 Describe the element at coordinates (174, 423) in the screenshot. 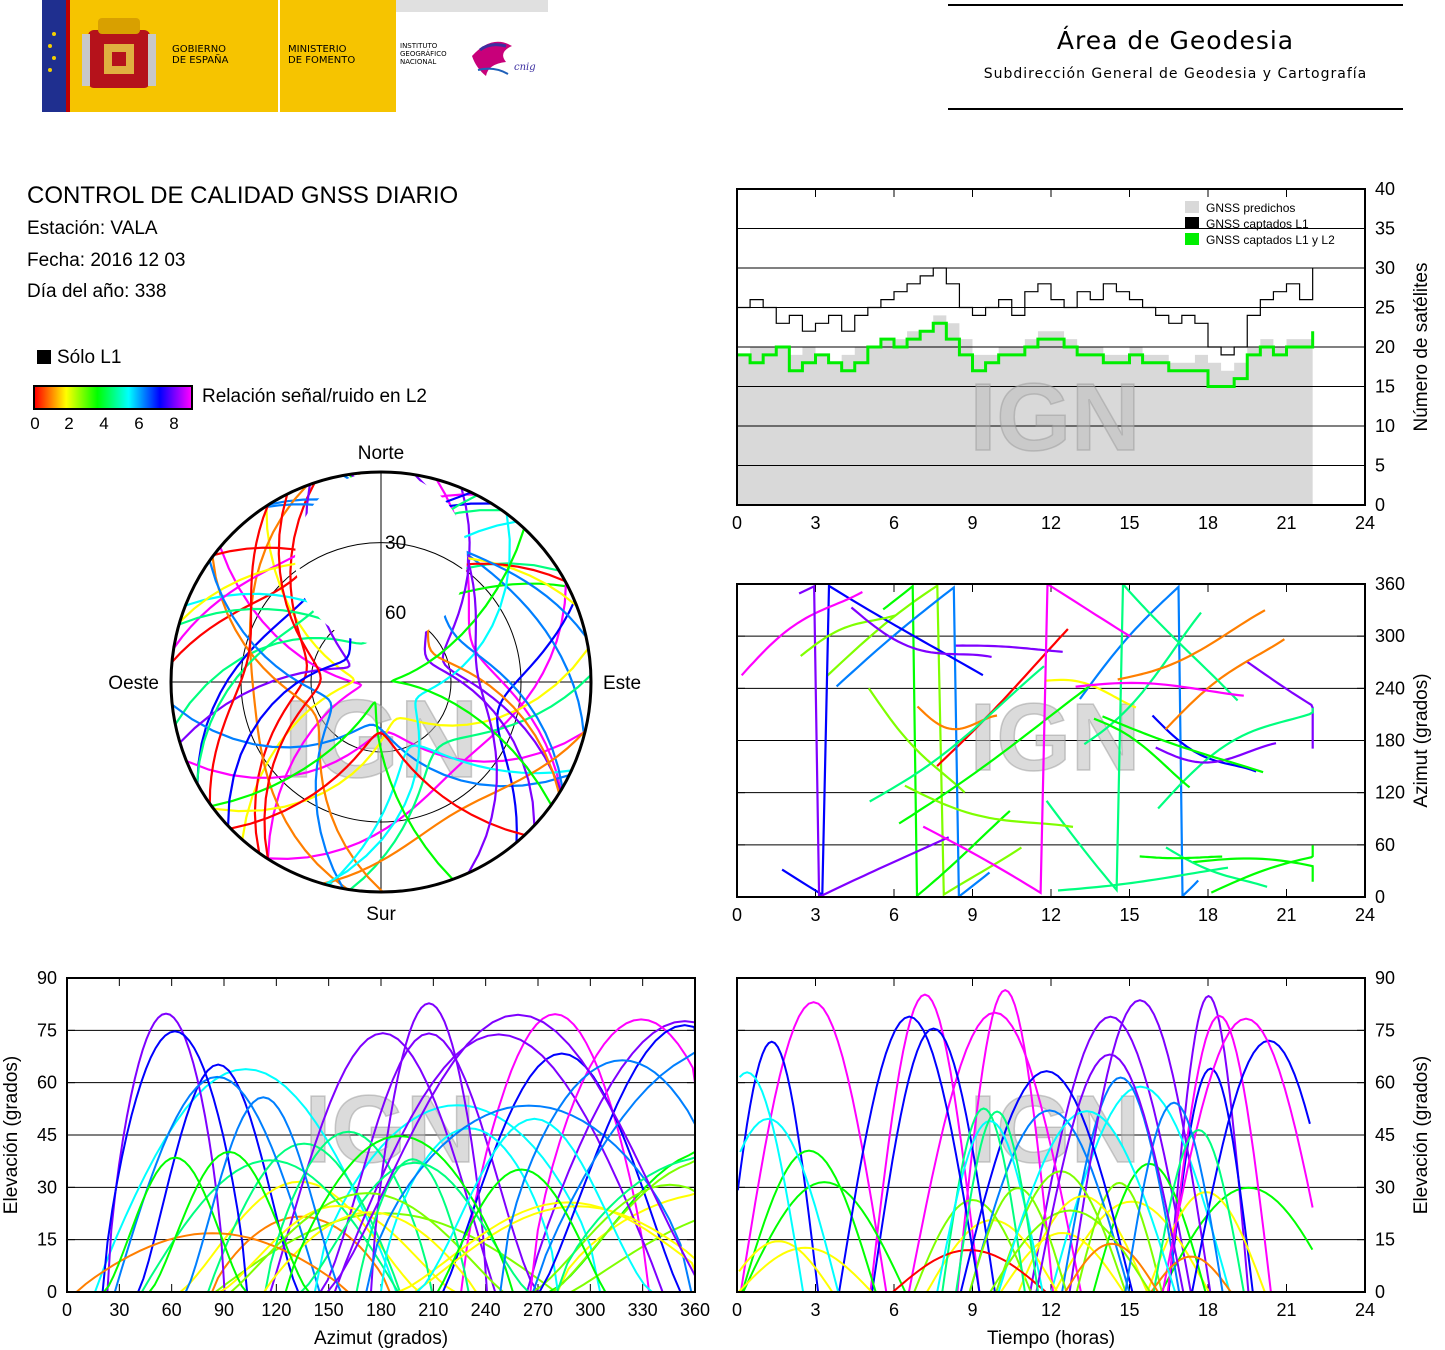

I see `snr-tick: 8` at that location.